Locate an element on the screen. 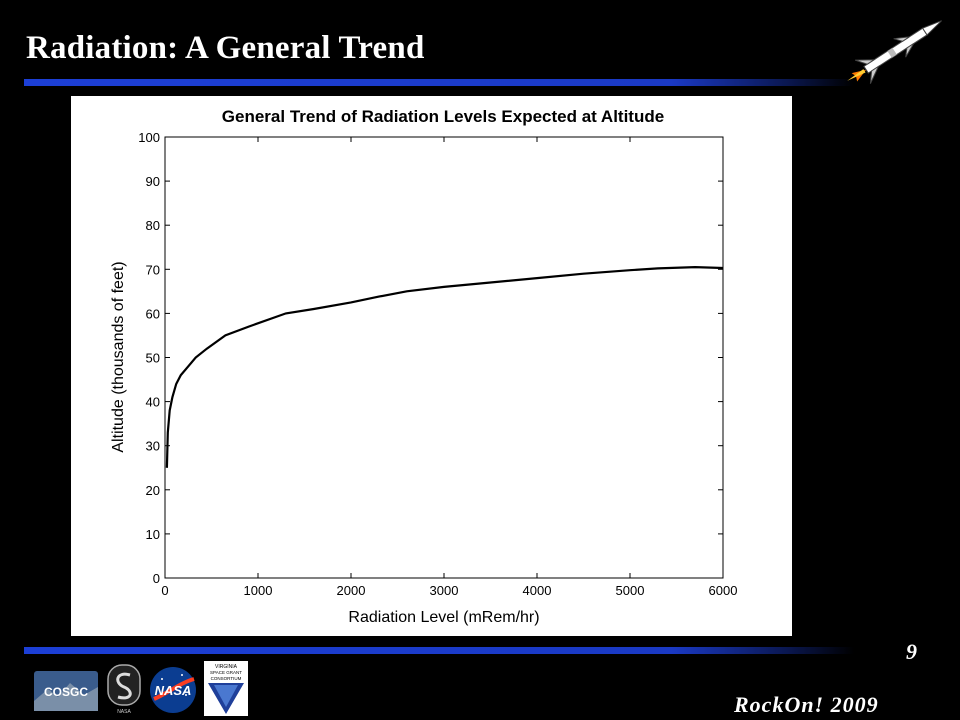  cosgc-logo: COSGC is located at coordinates (66, 691).